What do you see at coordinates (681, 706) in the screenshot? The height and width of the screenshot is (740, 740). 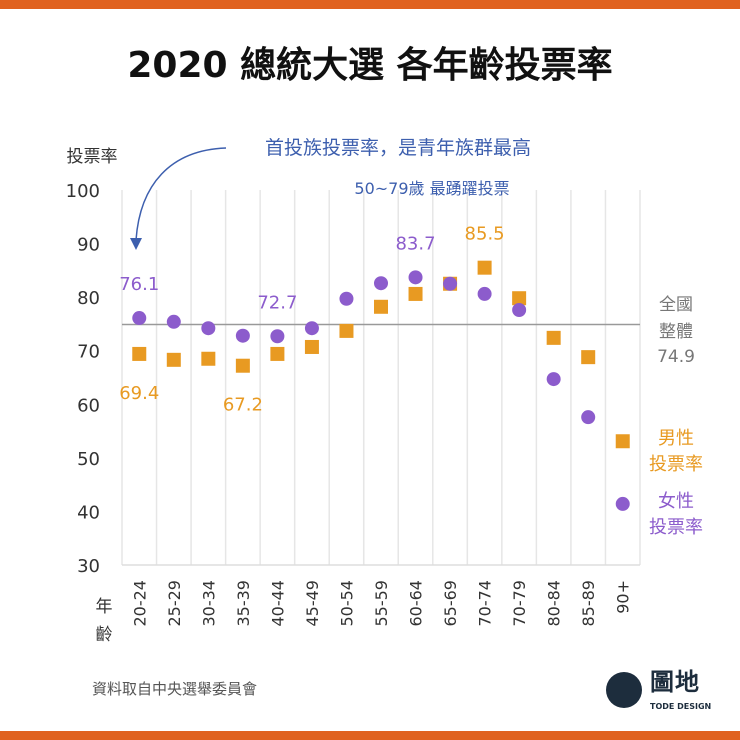 I see `logo-sub: TODE DESIGN` at bounding box center [681, 706].